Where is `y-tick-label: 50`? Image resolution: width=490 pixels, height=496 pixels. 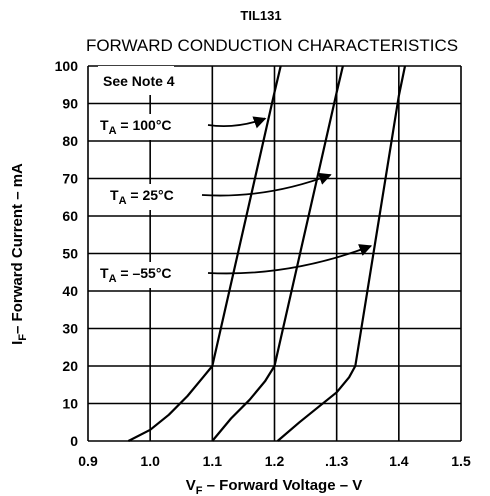
y-tick-label: 50 is located at coordinates (70, 254).